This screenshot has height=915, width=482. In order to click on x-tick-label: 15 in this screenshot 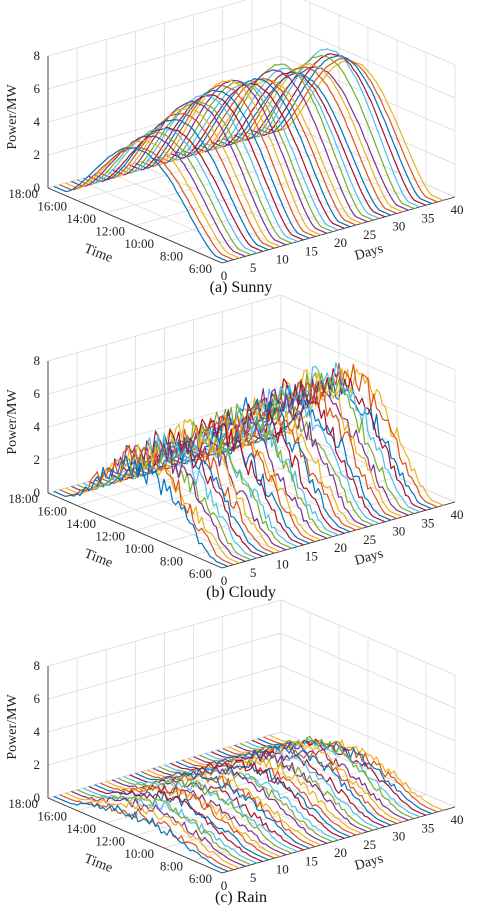, I will do `click(311, 250)`.